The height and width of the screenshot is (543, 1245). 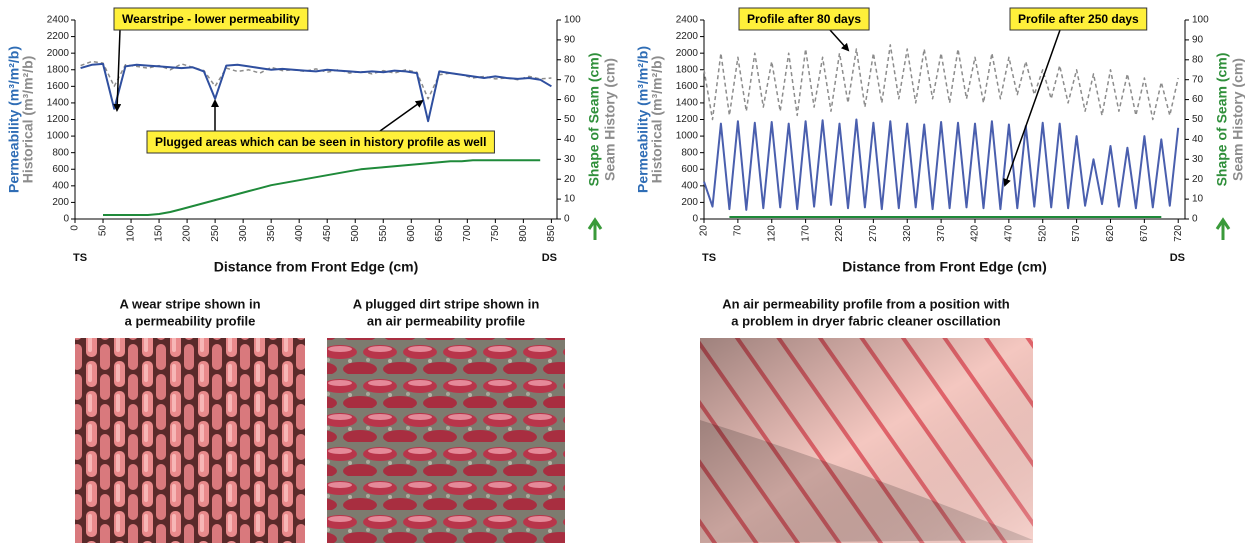 I want to click on y2-tick-label: 60, so click(x=1198, y=99).